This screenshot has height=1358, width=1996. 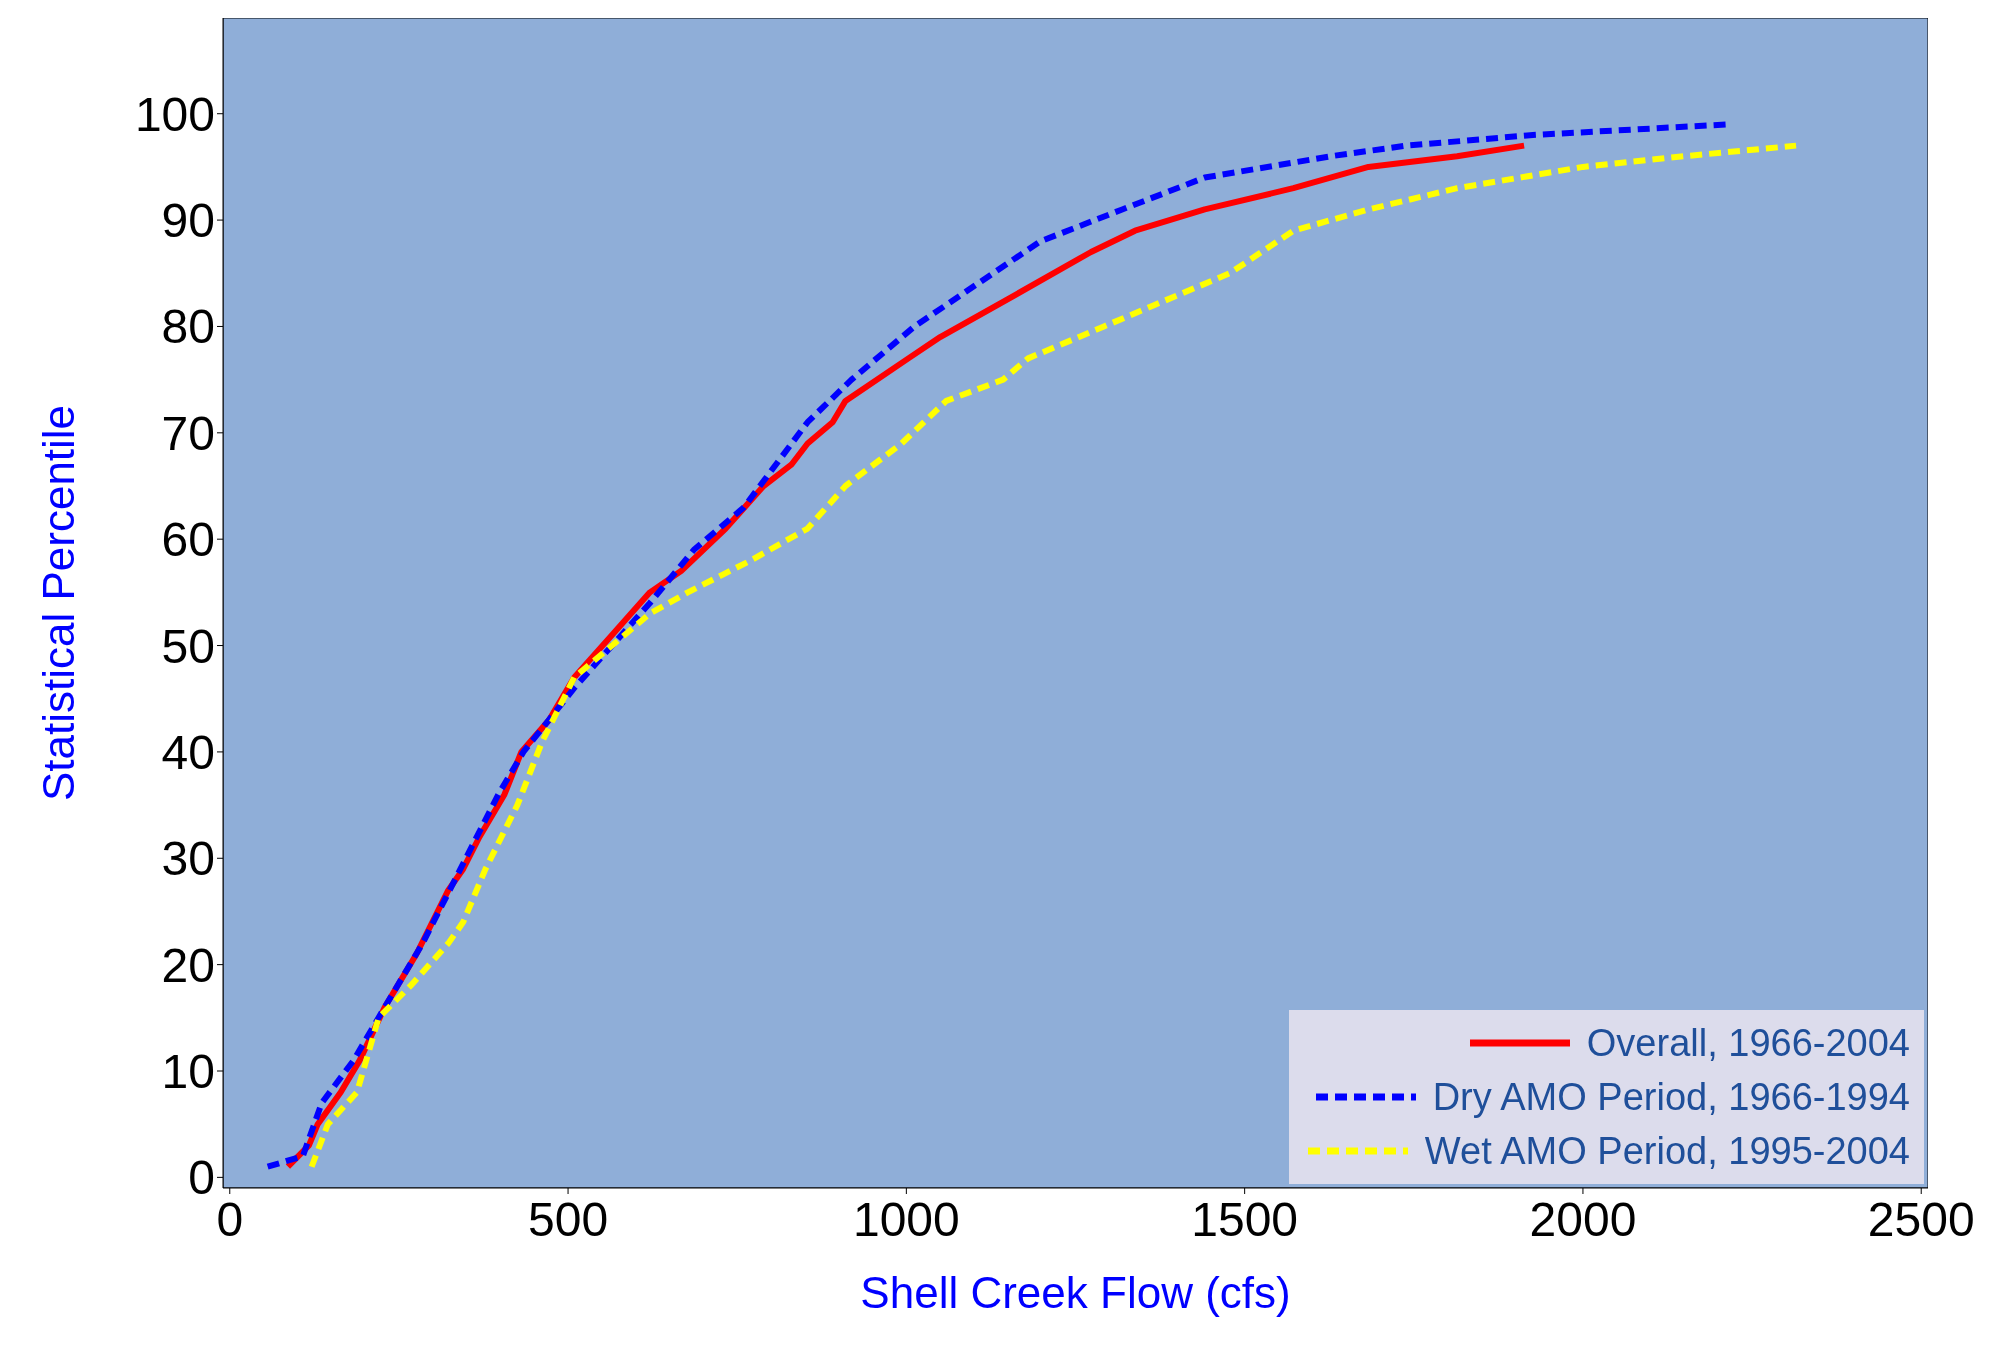 I want to click on y-tick-label: 90, so click(x=188, y=221).